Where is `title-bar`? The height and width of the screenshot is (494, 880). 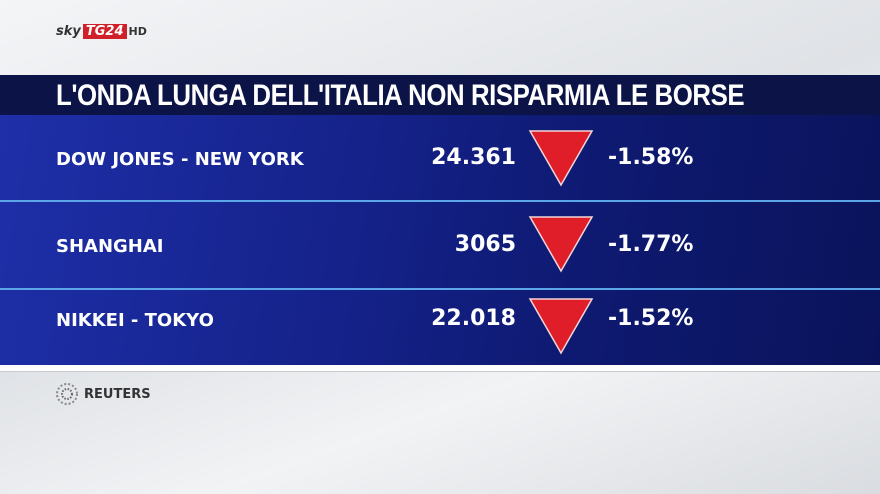 title-bar is located at coordinates (440, 95).